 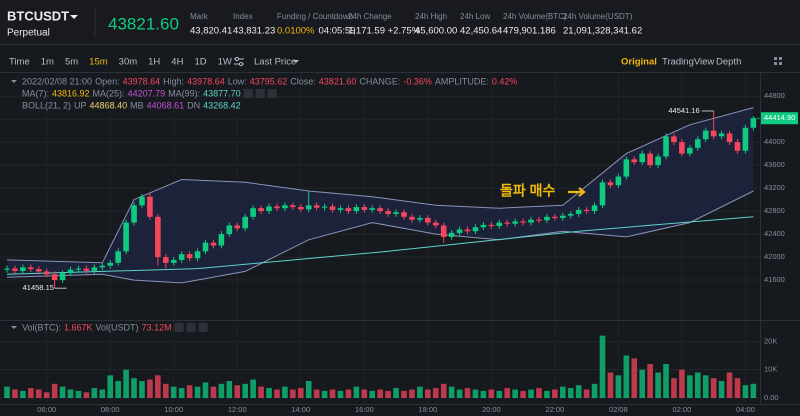 I want to click on symbol: BTCUSDT, so click(x=38, y=15).